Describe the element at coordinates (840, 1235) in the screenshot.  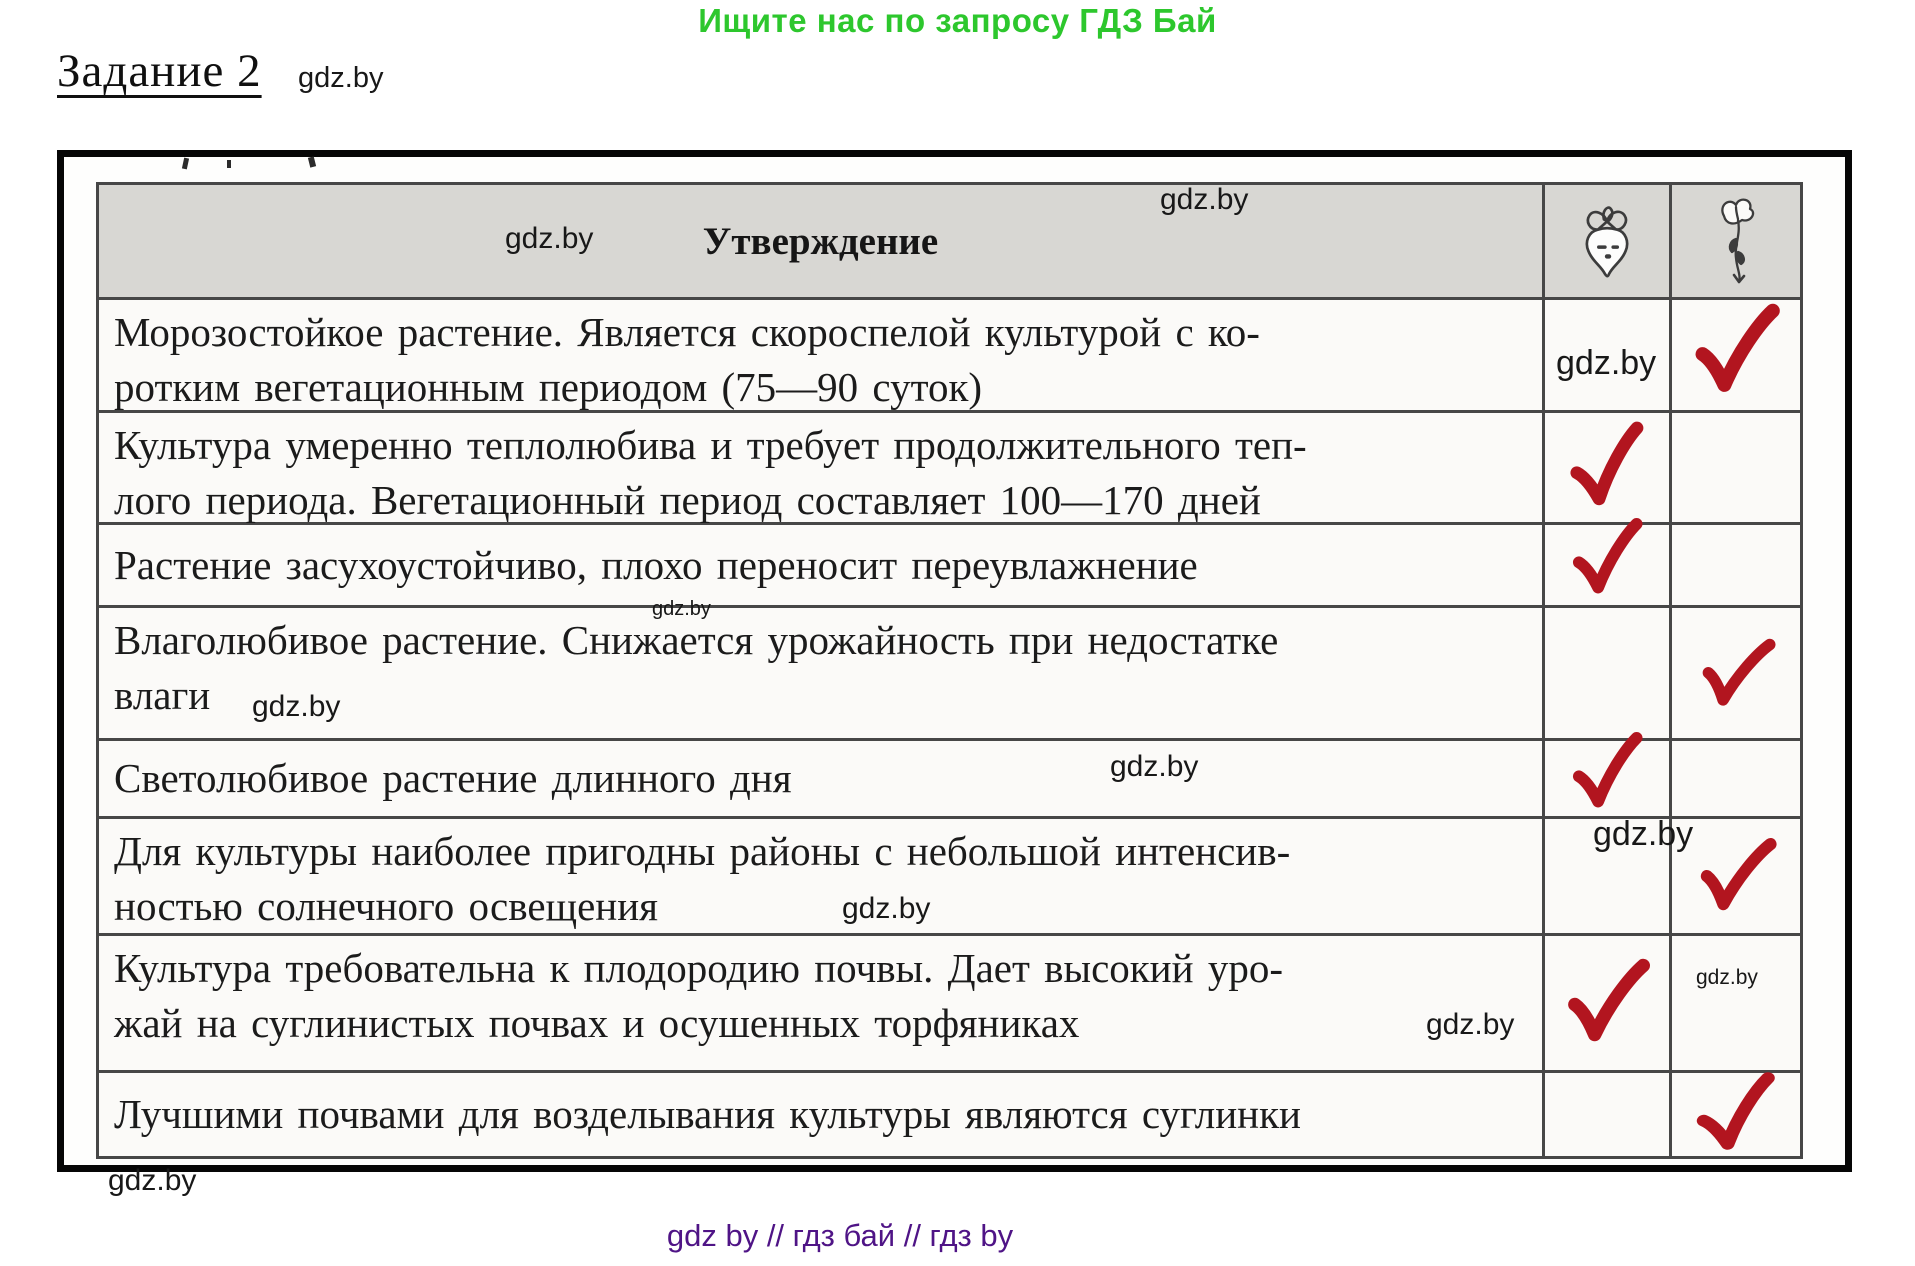
I see `footer-site-text: gdz by // гдз бай // гдз by` at that location.